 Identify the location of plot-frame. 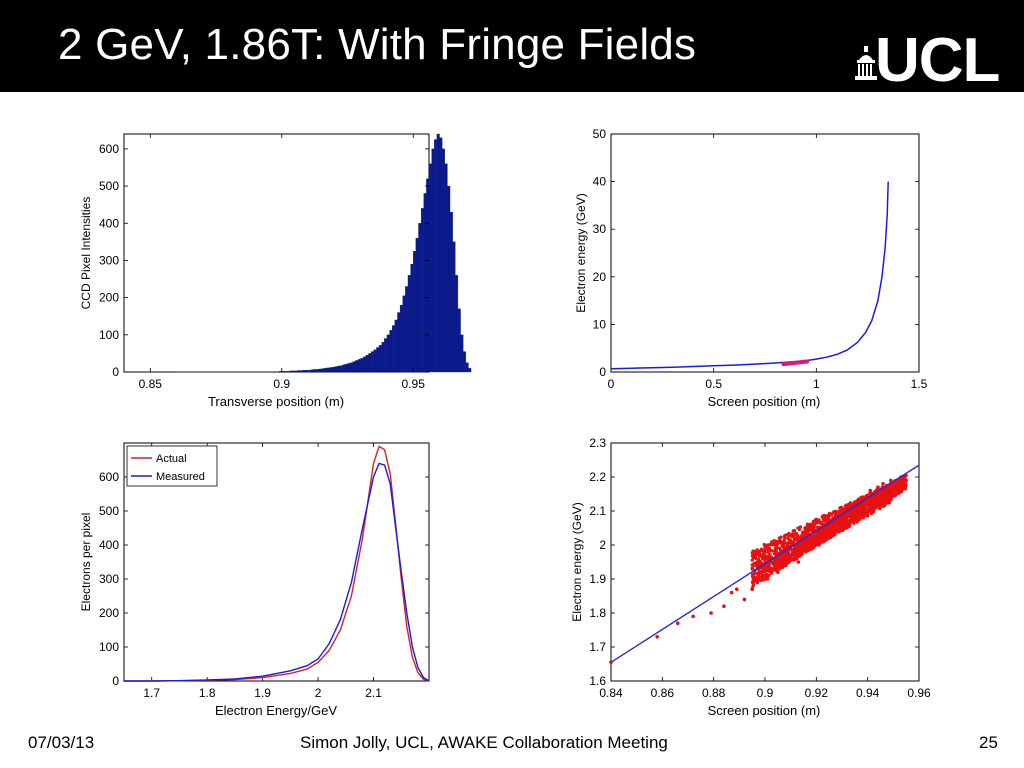
(765, 562).